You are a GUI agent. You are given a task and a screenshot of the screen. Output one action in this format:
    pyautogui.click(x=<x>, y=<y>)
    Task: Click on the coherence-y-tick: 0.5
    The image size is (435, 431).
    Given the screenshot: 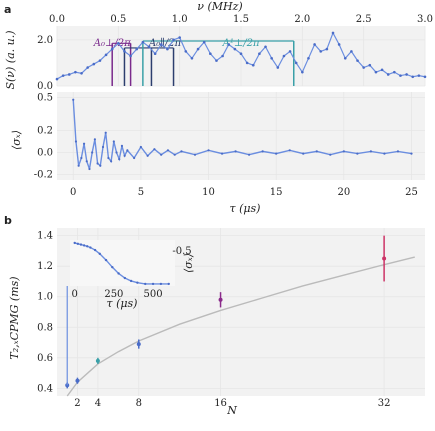 What is the action you would take?
    pyautogui.click(x=45, y=98)
    